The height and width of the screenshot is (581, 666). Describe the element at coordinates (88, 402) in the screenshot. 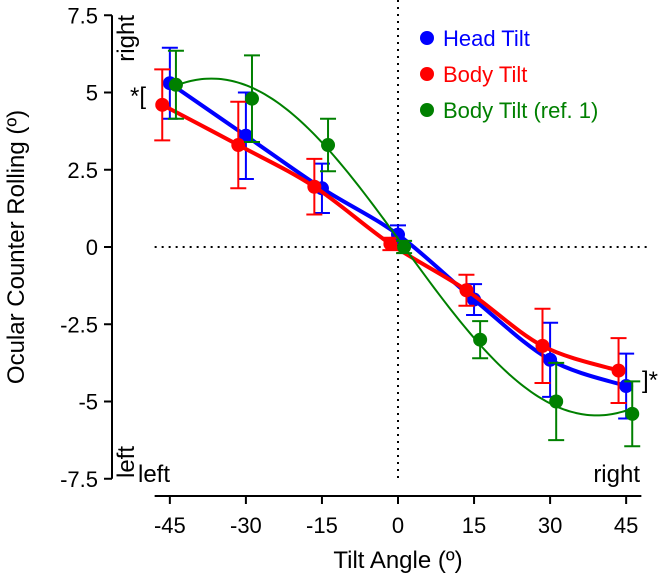

I see `y-tick-label: -5` at that location.